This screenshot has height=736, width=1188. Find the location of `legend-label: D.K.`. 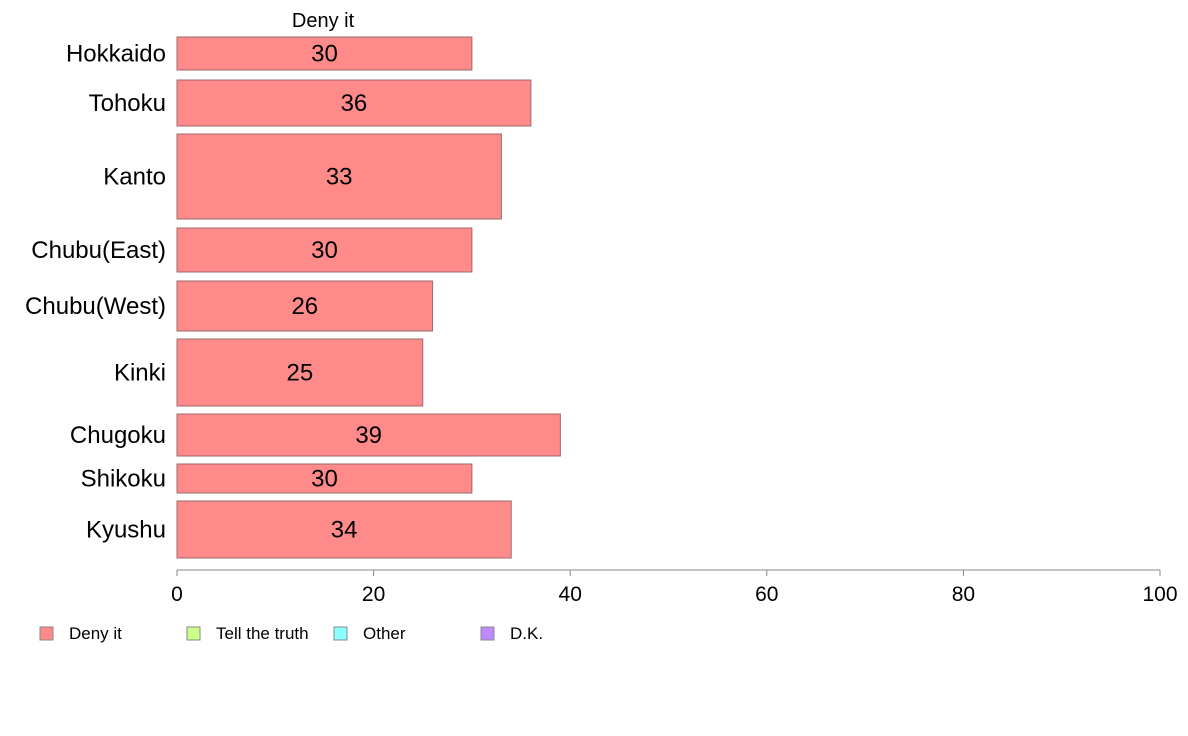

legend-label: D.K. is located at coordinates (526, 633).